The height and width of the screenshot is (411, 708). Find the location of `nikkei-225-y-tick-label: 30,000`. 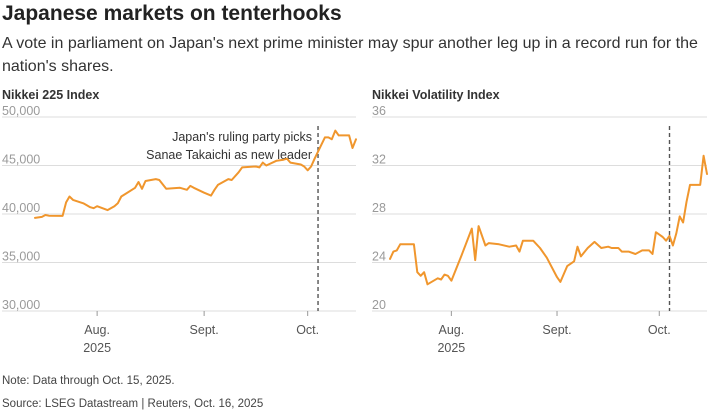

nikkei-225-y-tick-label: 30,000 is located at coordinates (21, 305).